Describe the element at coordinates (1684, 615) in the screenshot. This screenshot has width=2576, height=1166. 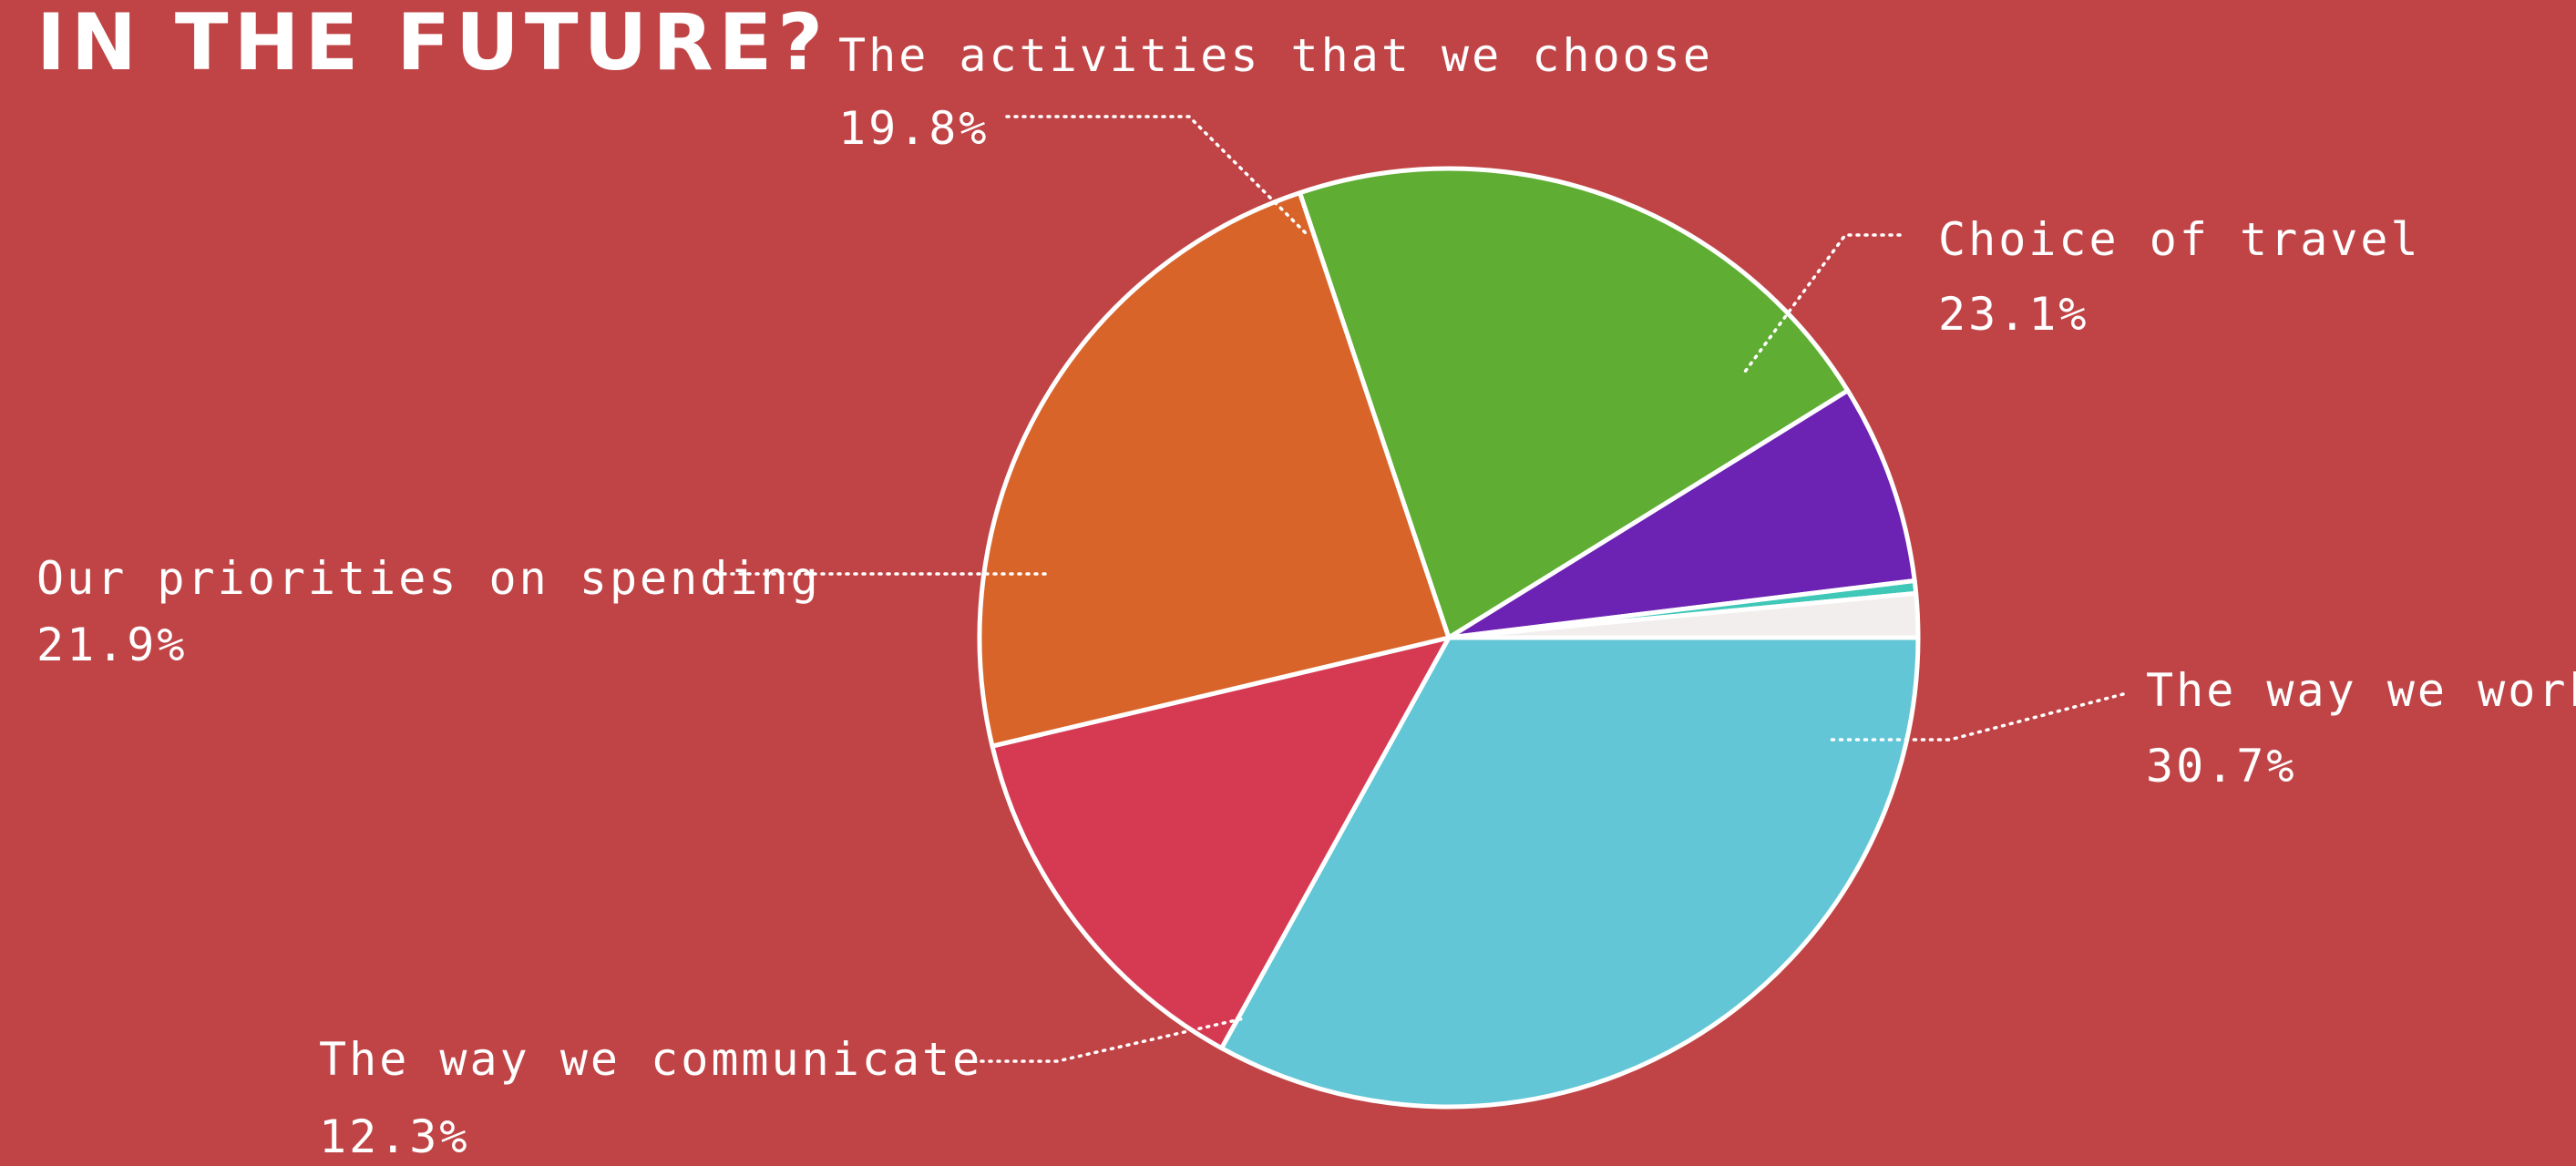
I see `pie-slice-other_light` at that location.